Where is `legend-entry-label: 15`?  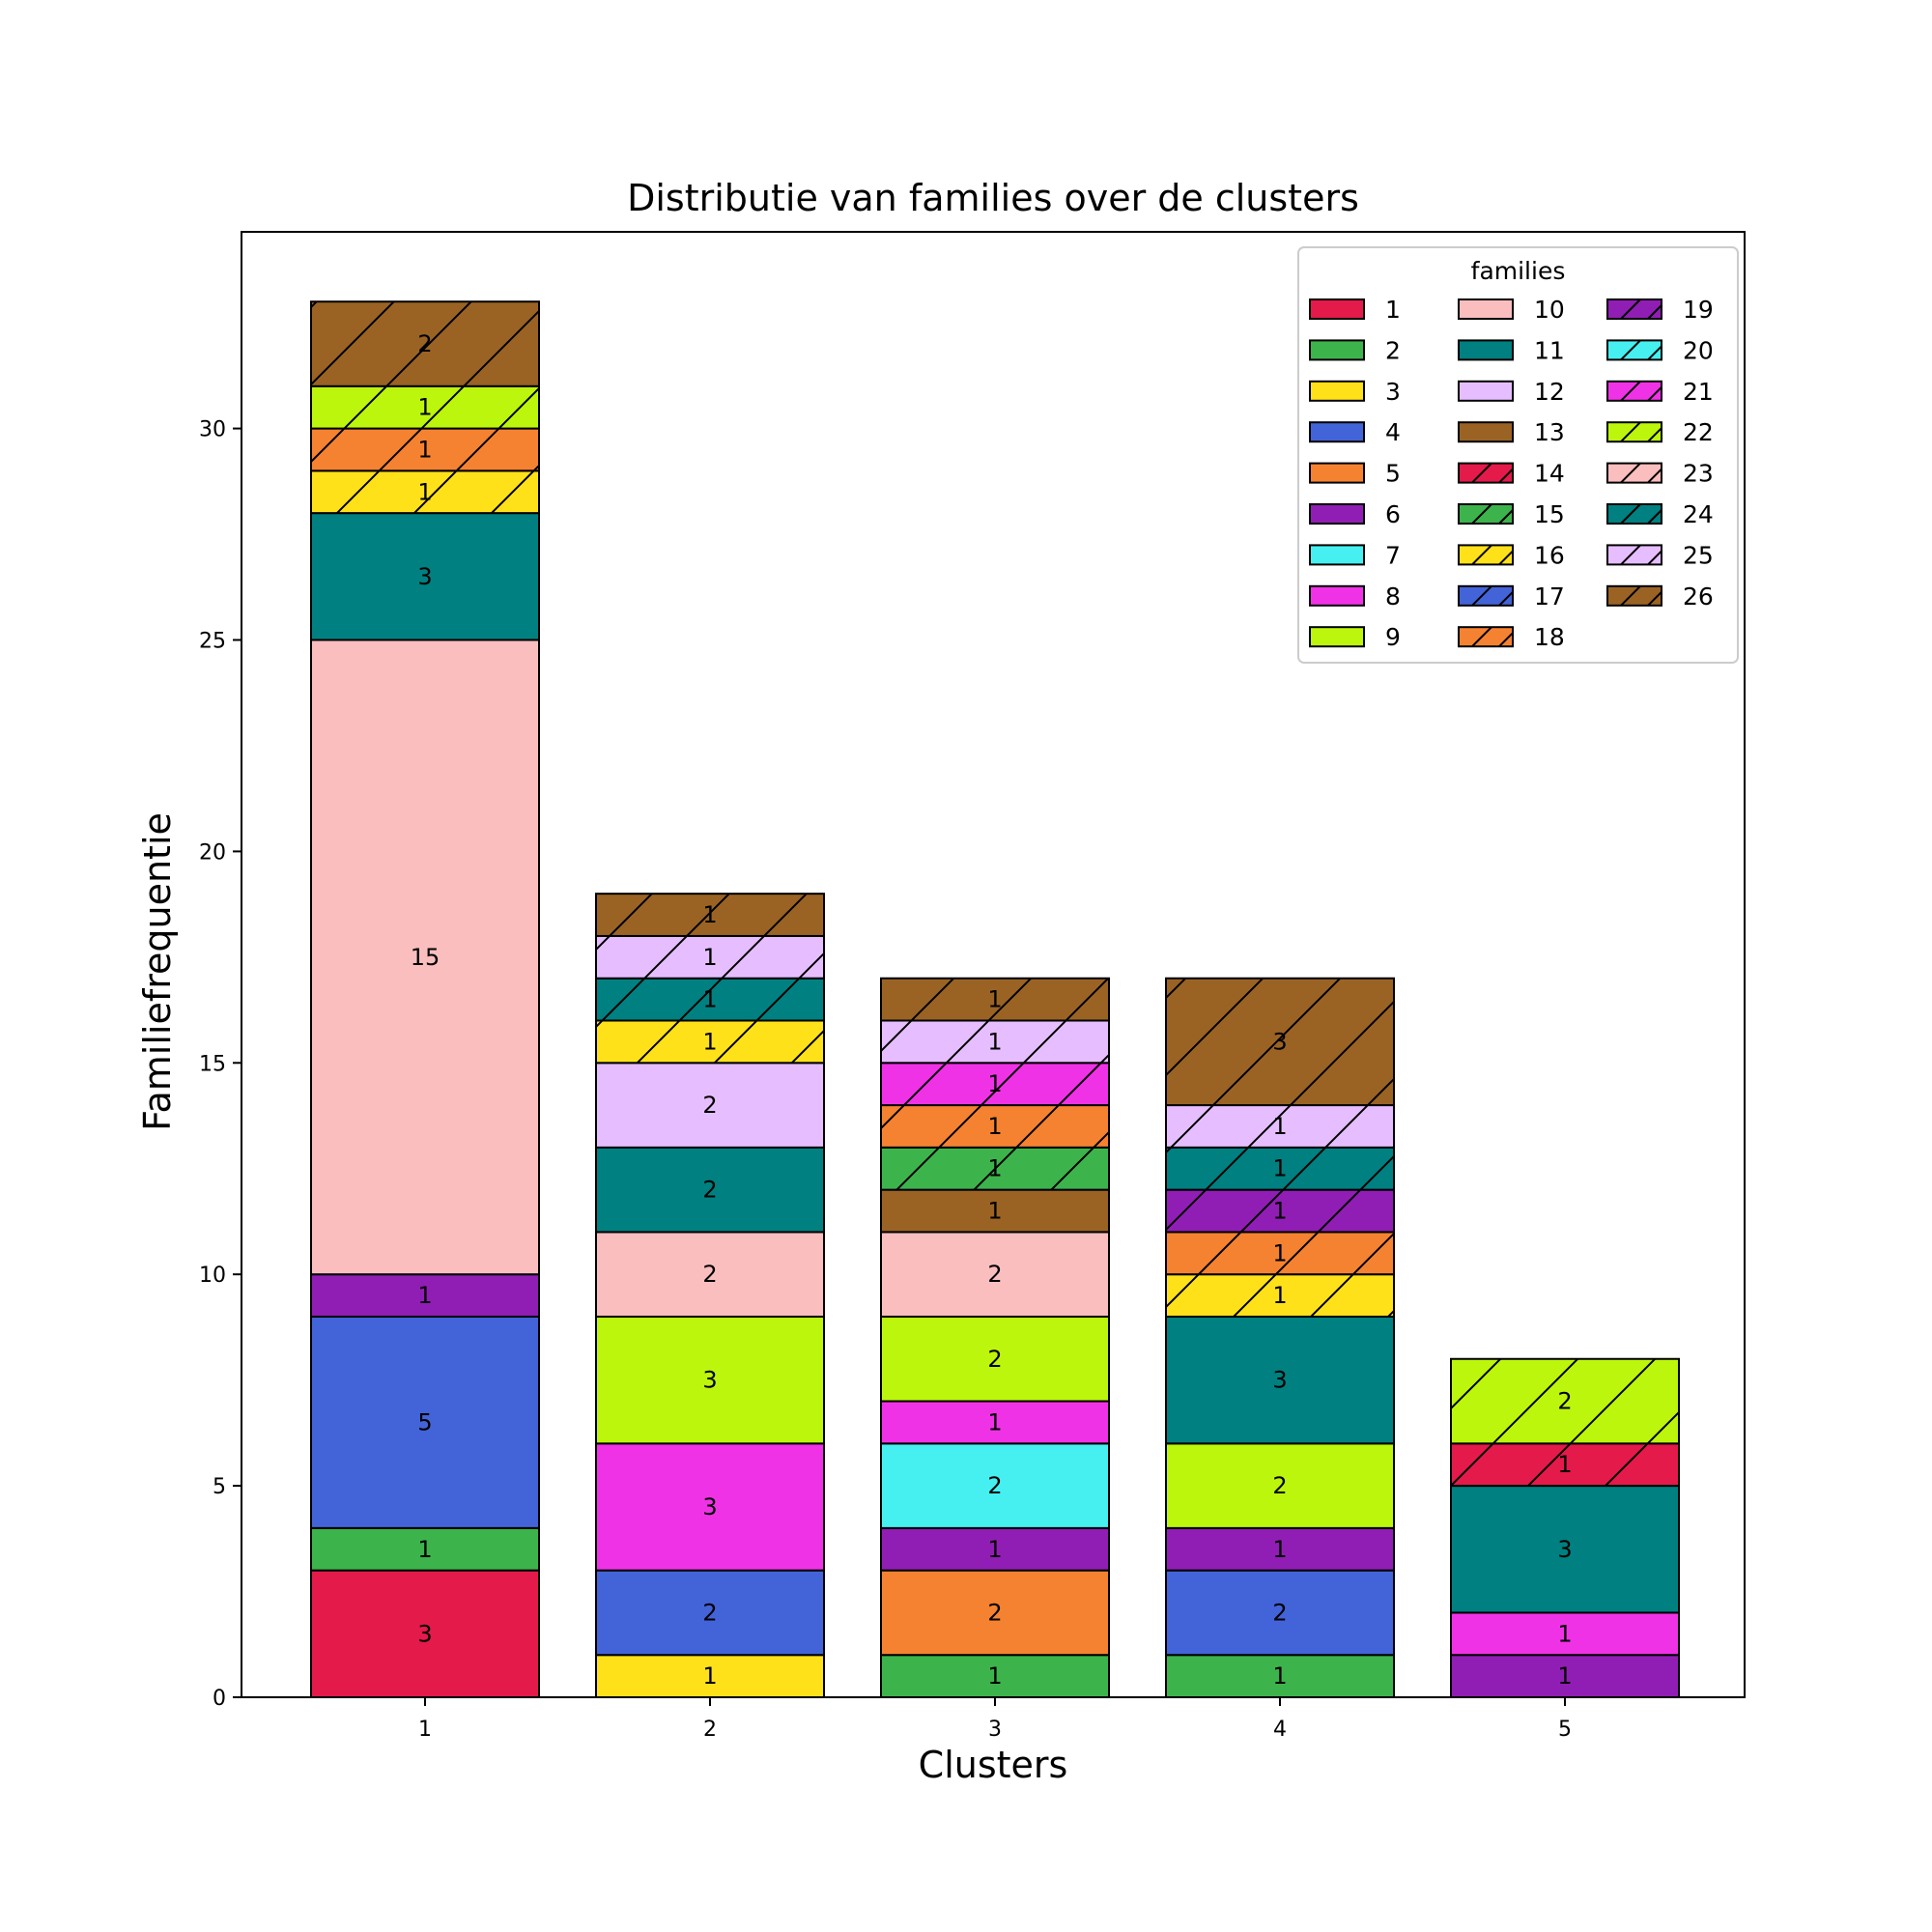
legend-entry-label: 15 is located at coordinates (1549, 514).